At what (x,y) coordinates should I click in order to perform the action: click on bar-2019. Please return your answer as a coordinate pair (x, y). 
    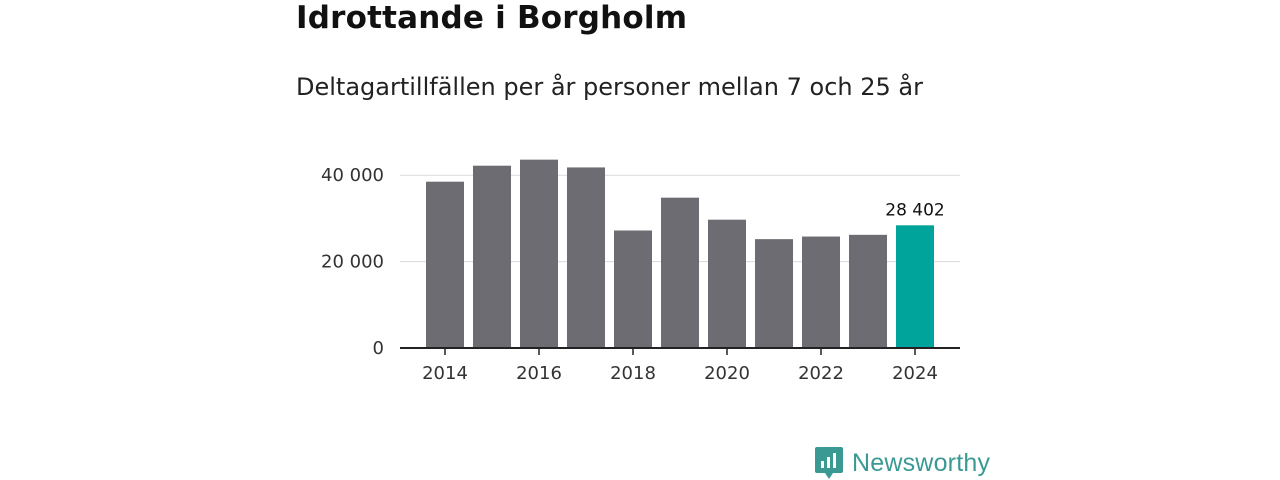
    Looking at the image, I should click on (680, 272).